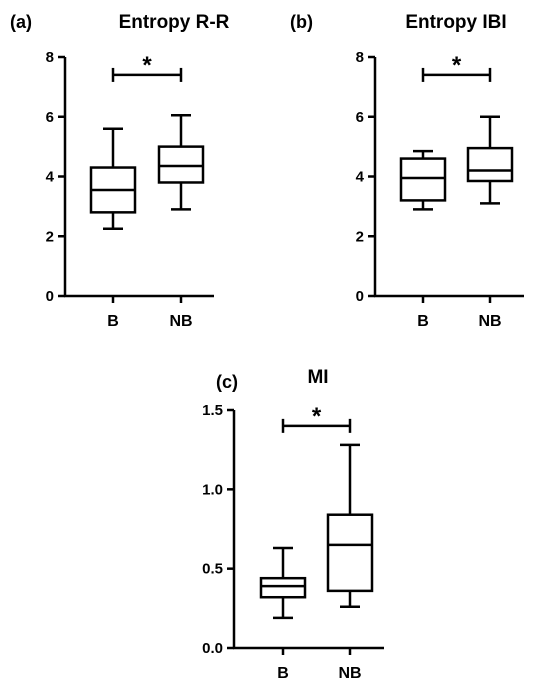 The image size is (550, 687). Describe the element at coordinates (317, 377) in the screenshot. I see `chart-title: MI` at that location.